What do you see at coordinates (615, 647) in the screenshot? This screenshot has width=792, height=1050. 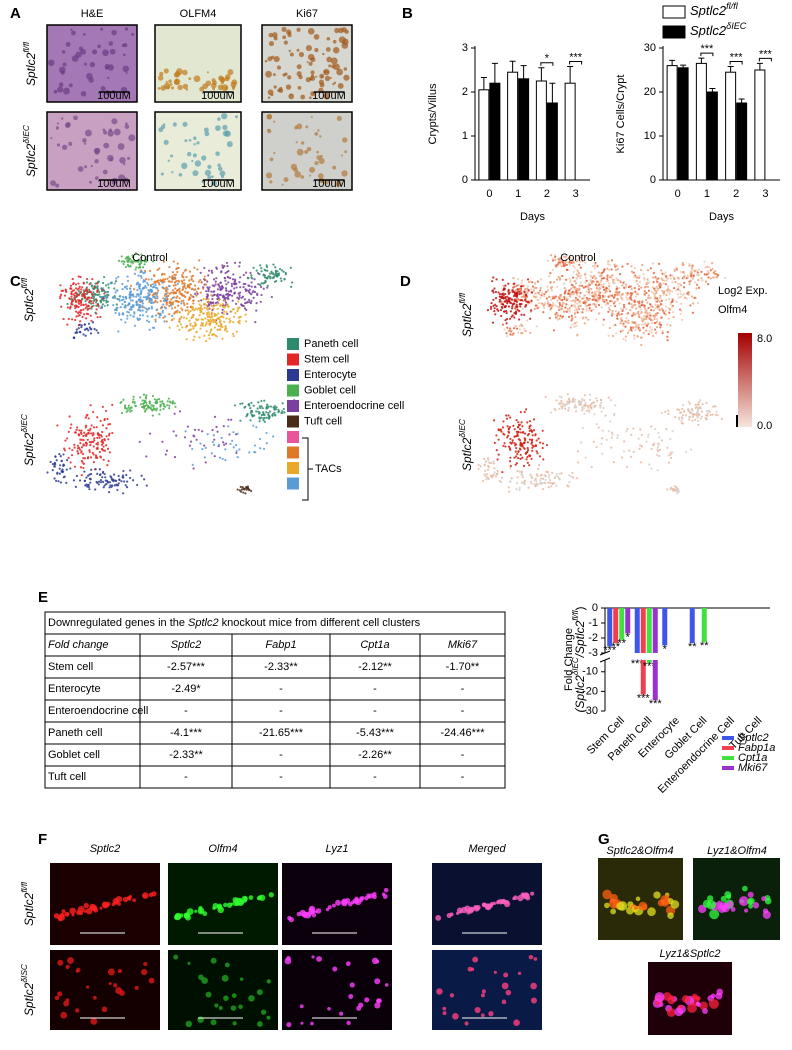 I see `significance-label: **` at bounding box center [615, 647].